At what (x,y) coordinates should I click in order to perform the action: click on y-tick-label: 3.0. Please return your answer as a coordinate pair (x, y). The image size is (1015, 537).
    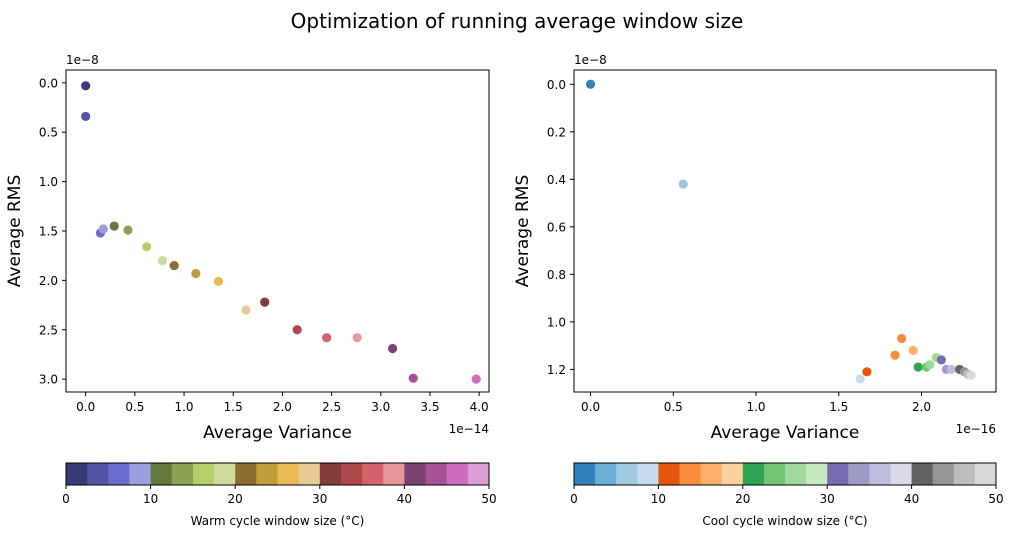
    Looking at the image, I should click on (48, 380).